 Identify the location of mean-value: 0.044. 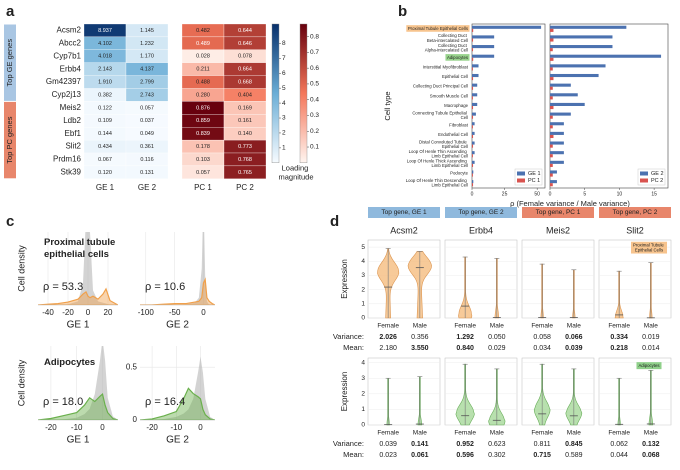
(619, 455).